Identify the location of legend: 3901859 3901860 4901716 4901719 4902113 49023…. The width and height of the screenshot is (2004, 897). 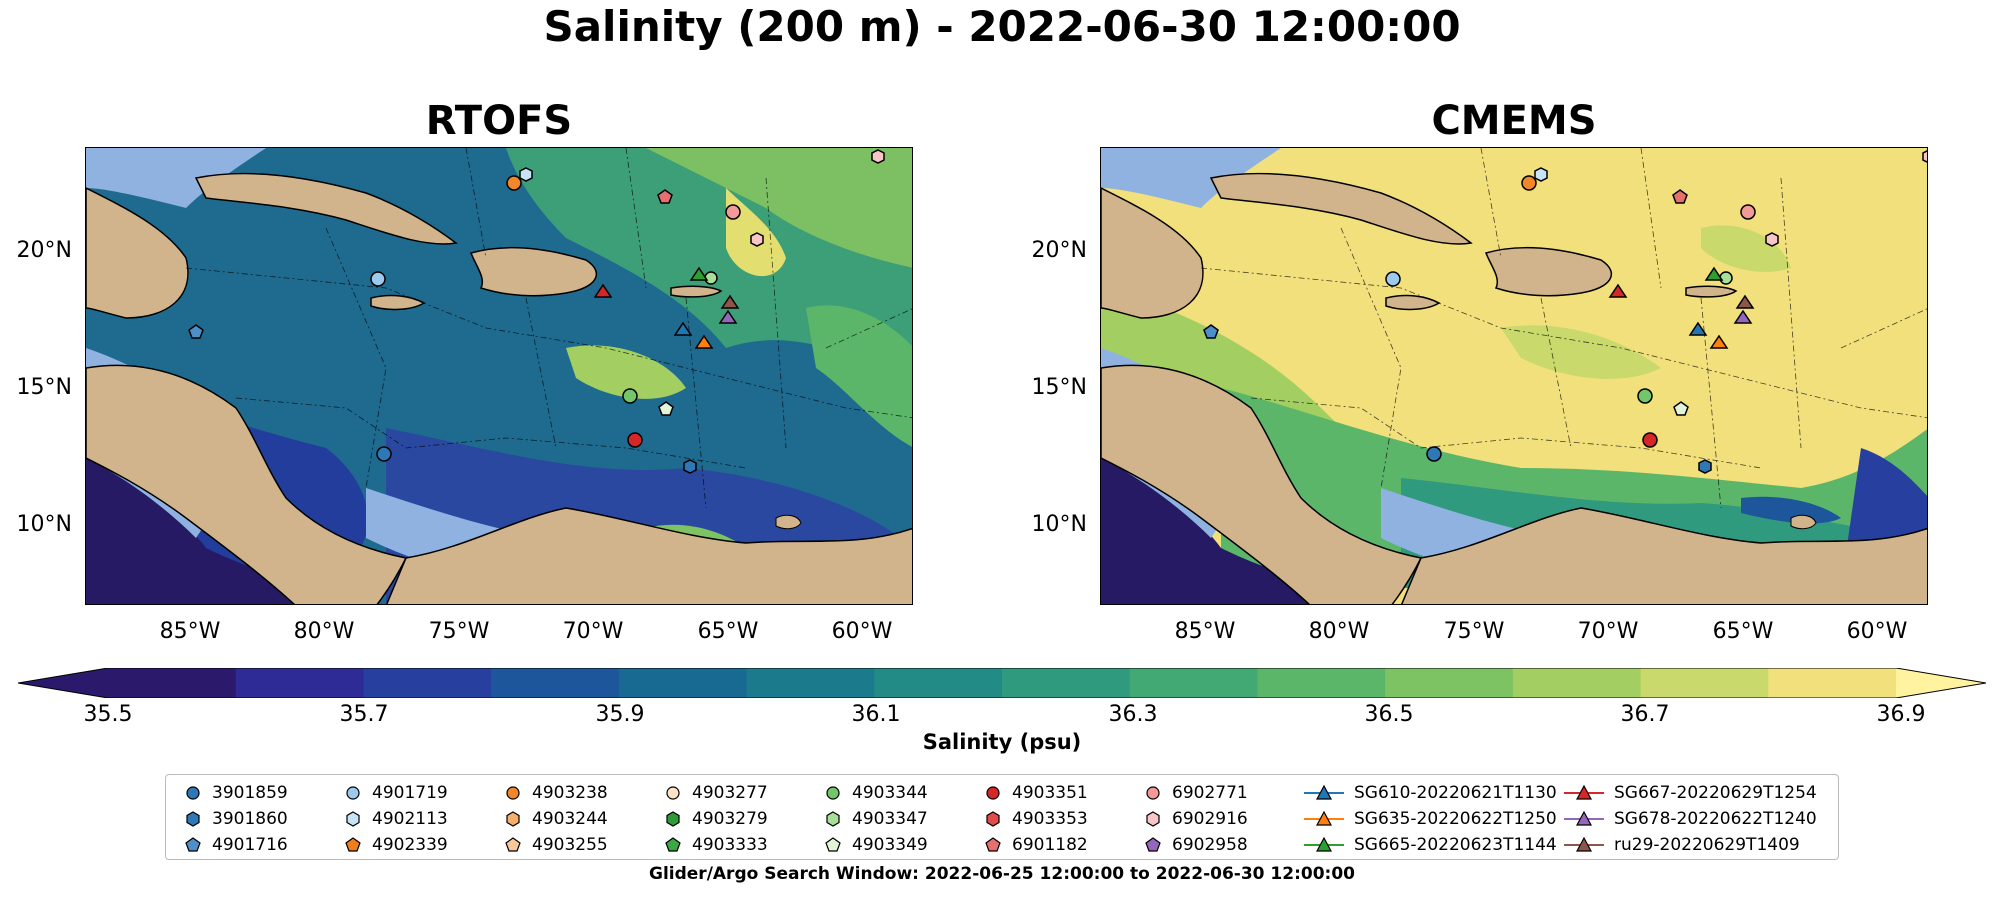
(1002, 817).